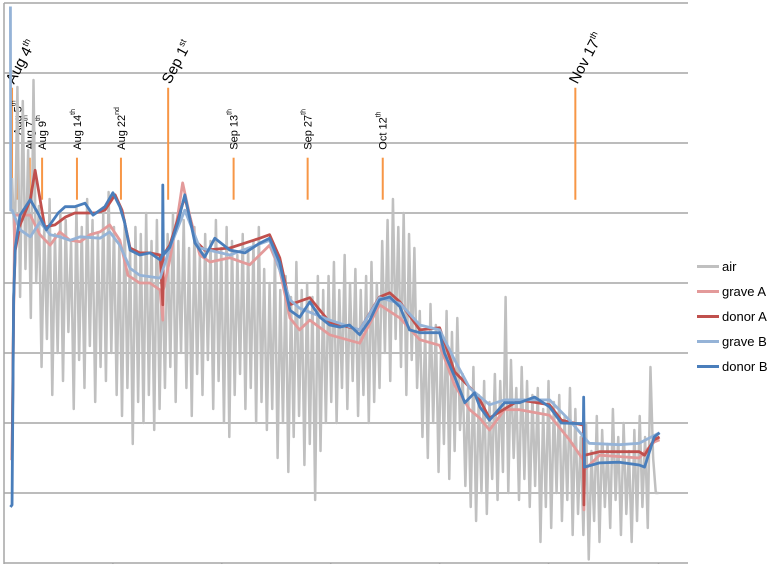  I want to click on legend-swatch-donor-b, so click(708, 366).